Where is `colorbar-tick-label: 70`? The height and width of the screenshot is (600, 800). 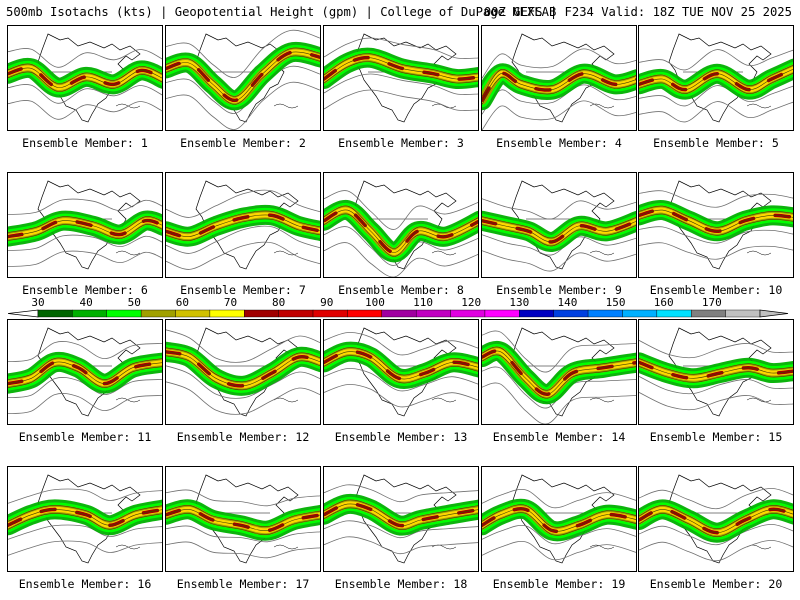
colorbar-tick-label: 70 is located at coordinates (230, 302).